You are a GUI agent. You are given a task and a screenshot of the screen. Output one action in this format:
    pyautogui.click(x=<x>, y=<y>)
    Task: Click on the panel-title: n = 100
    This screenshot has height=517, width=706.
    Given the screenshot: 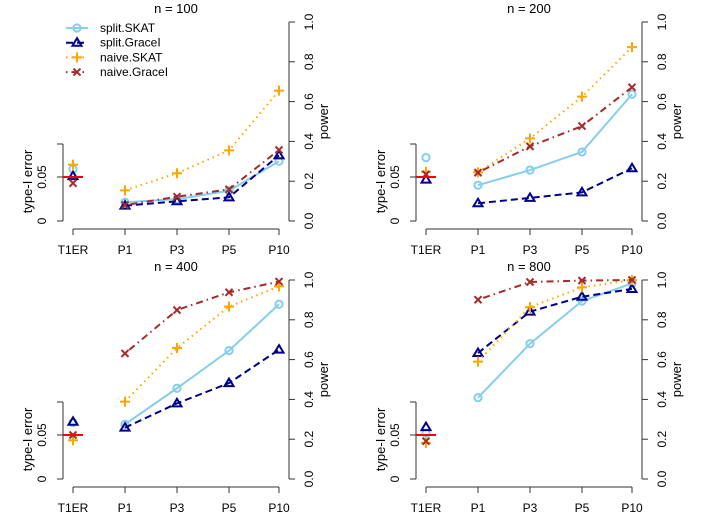 What is the action you would take?
    pyautogui.click(x=176, y=8)
    